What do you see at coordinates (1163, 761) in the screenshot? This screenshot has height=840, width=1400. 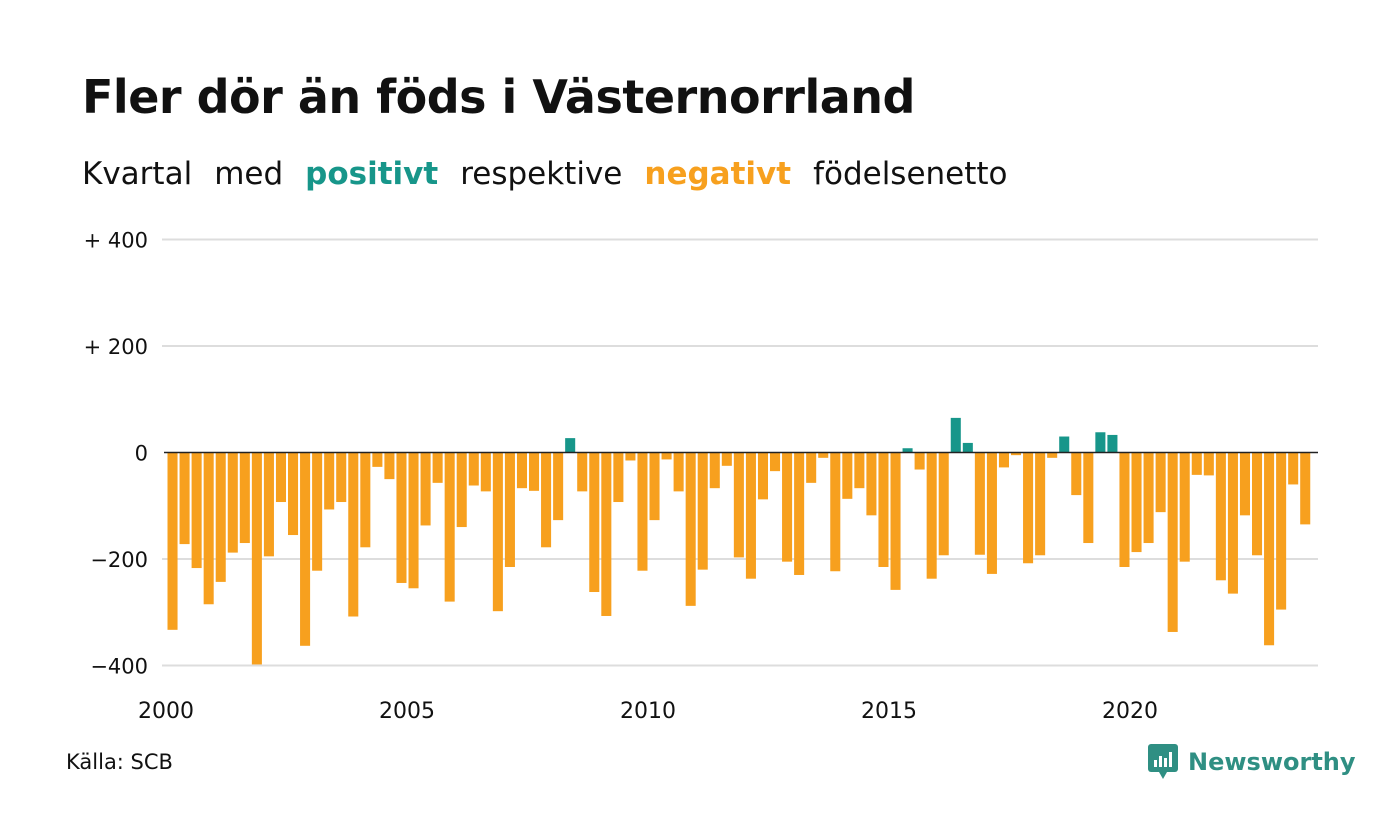 I see `newsworthy-logo-icon` at bounding box center [1163, 761].